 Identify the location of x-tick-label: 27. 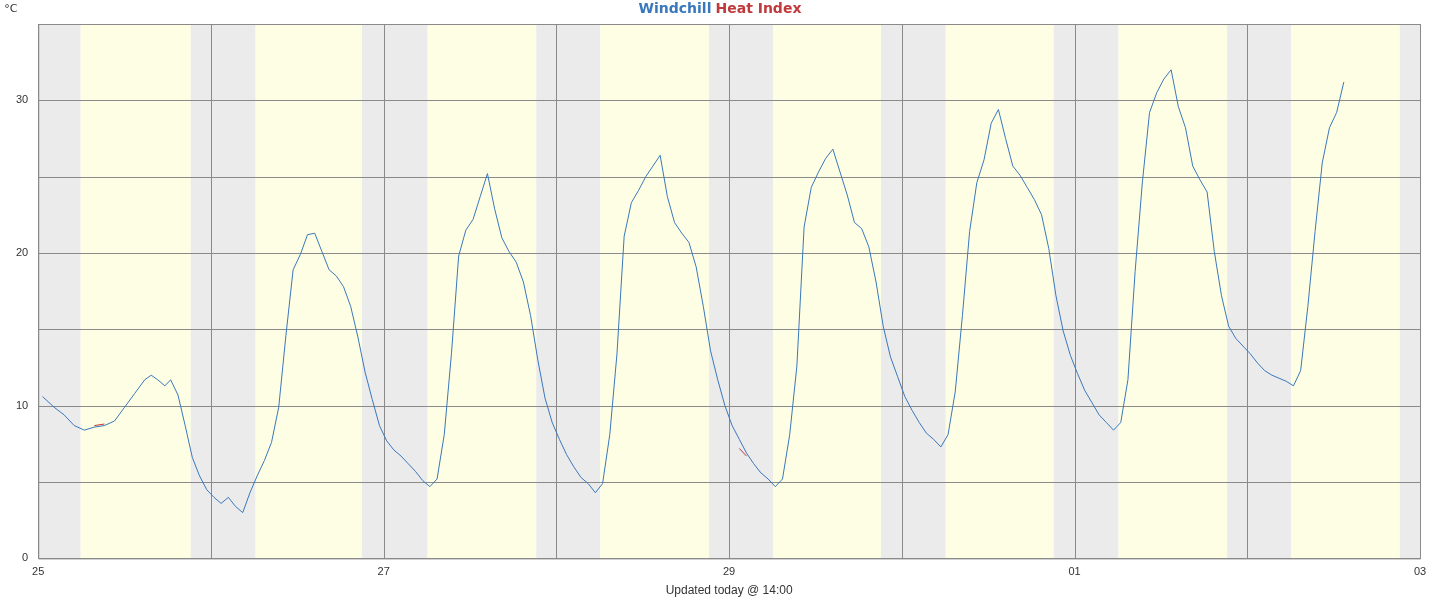
(383, 571).